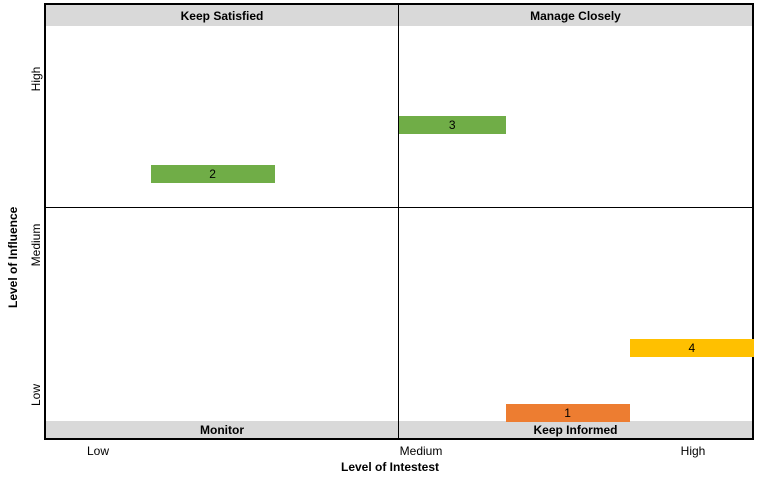 This screenshot has height=479, width=757. Describe the element at coordinates (13, 257) in the screenshot. I see `y-axis-title: Level of Influence` at that location.